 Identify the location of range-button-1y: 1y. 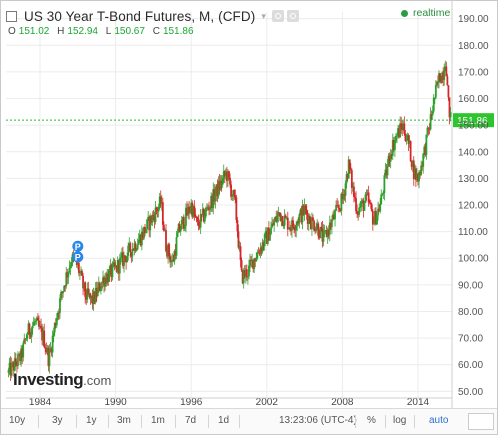
(91, 420).